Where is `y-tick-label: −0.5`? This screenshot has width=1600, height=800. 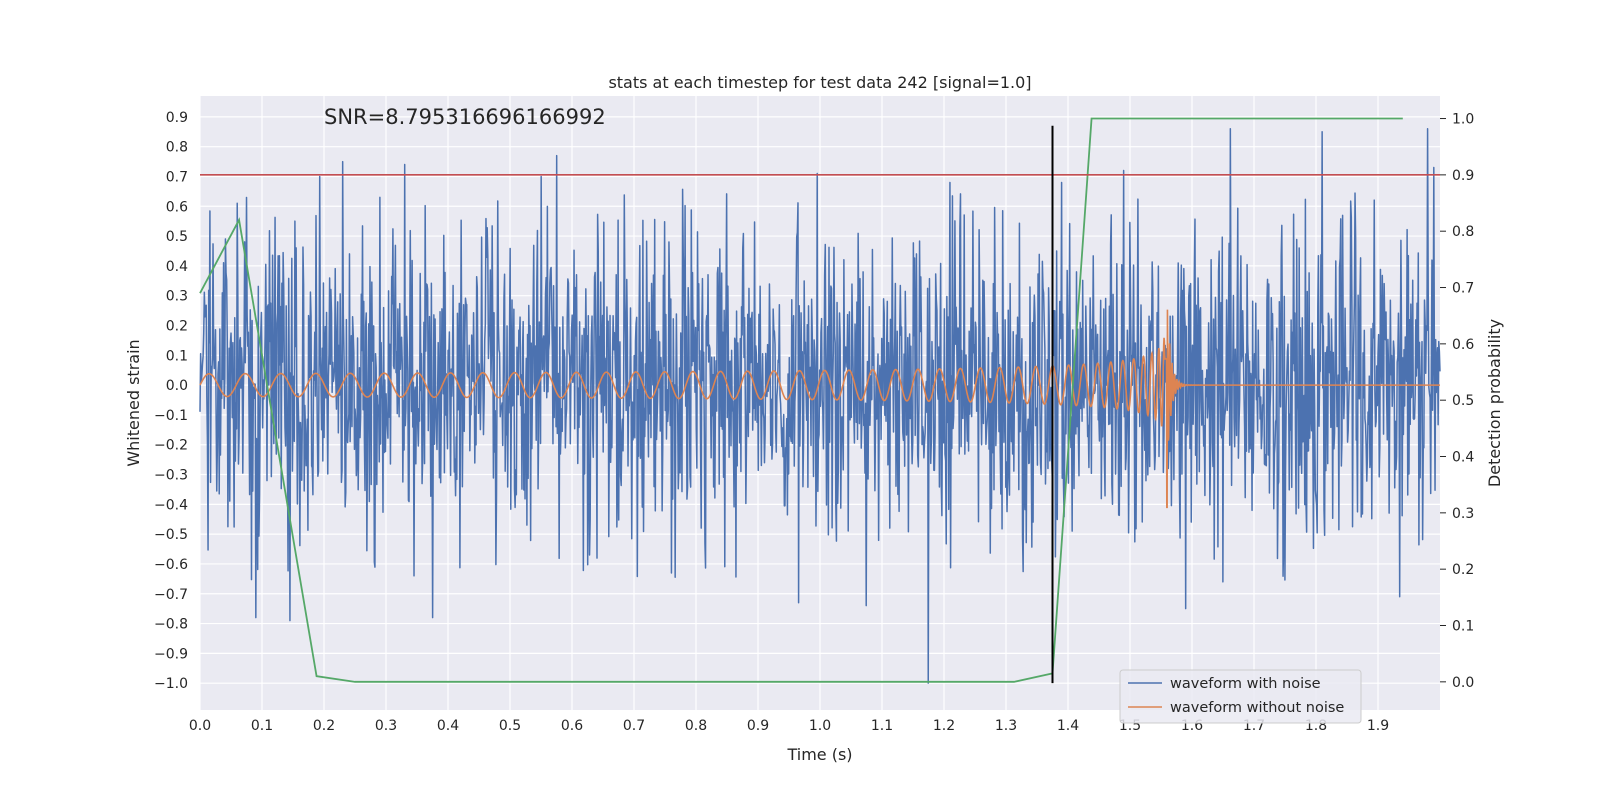
y-tick-label: −0.5 is located at coordinates (171, 535).